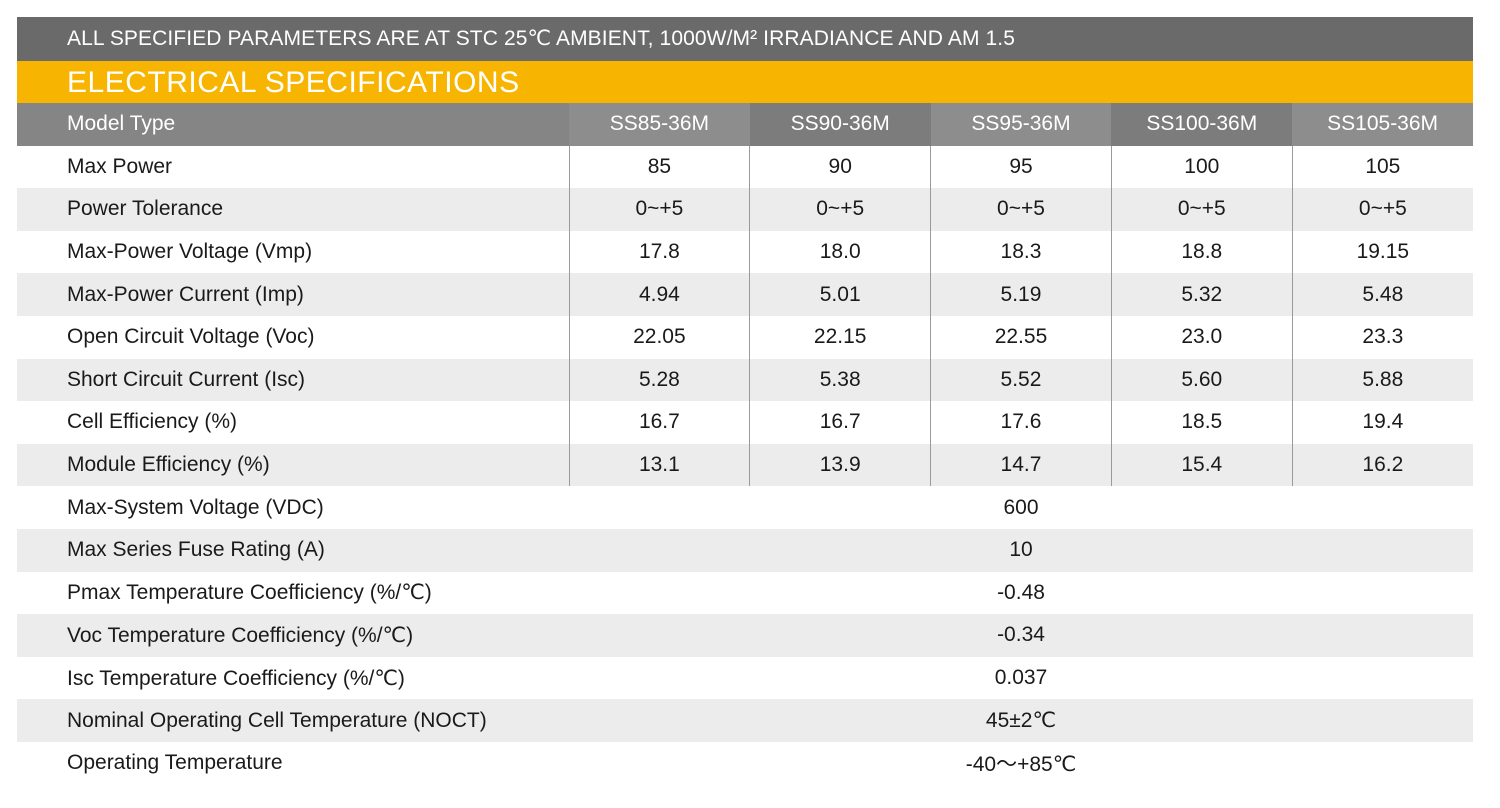 The width and height of the screenshot is (1500, 808). I want to click on cell-value: 105, so click(1382, 167).